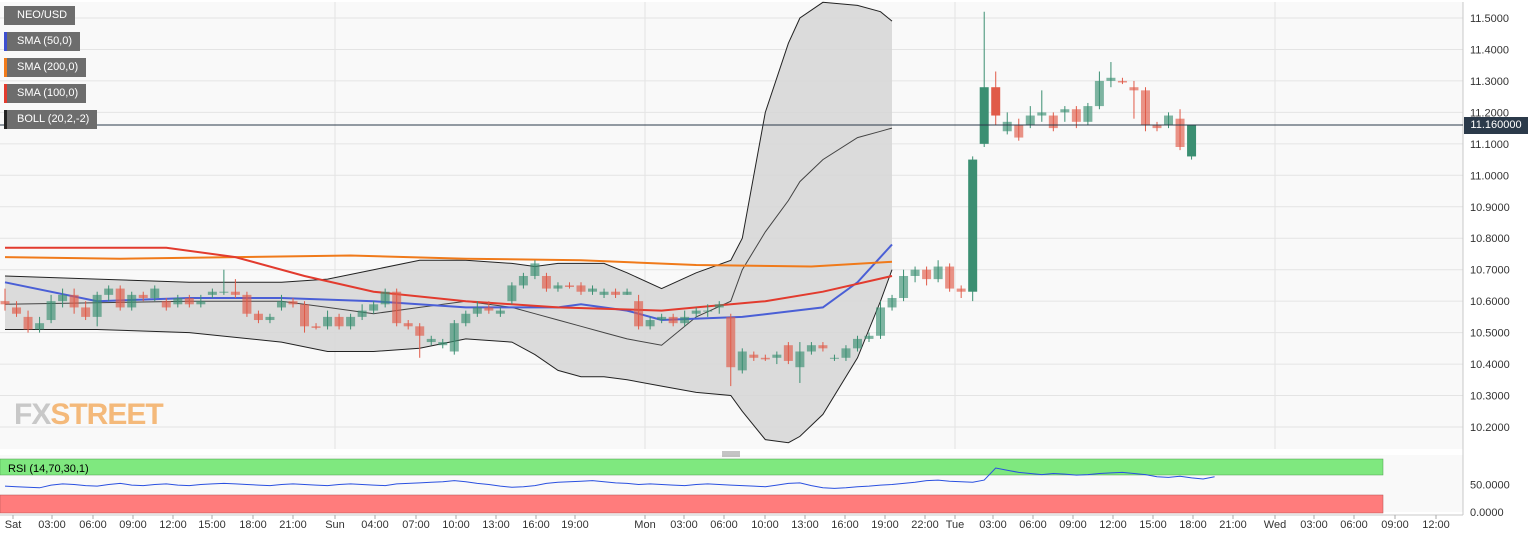 The width and height of the screenshot is (1536, 542). I want to click on rsi-label: RSI (14,70,30,1), so click(48, 469).